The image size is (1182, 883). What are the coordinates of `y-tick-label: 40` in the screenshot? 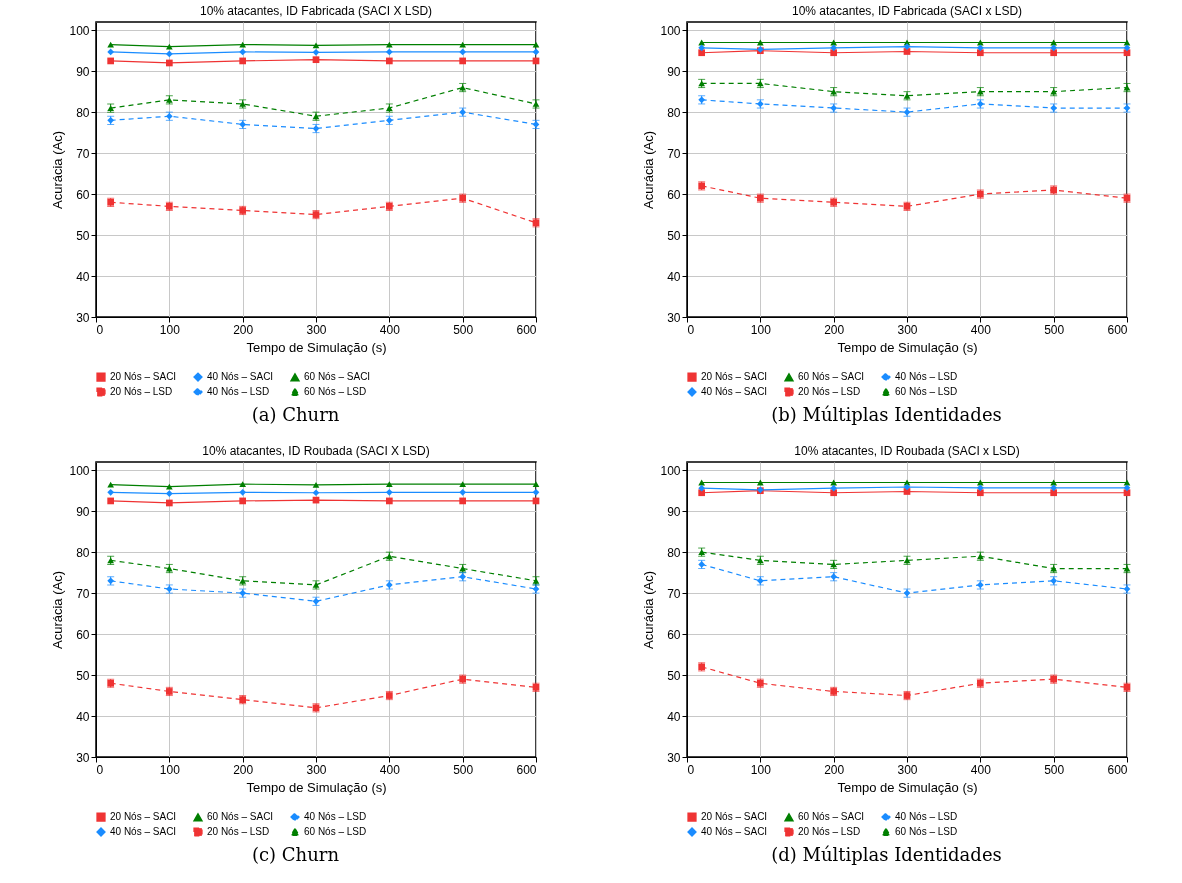 It's located at (674, 716).